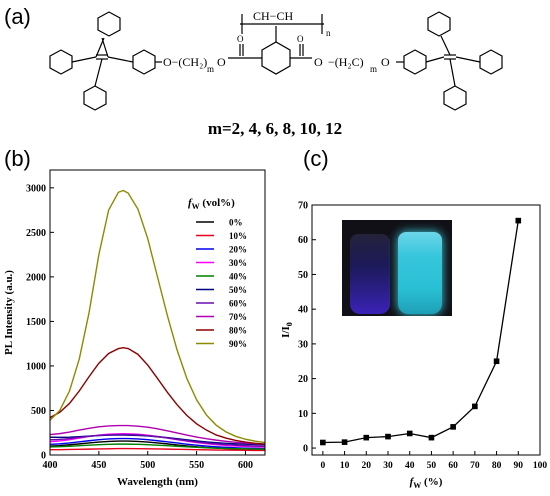 The image size is (550, 496). I want to click on vial-photo-inset, so click(397, 268).